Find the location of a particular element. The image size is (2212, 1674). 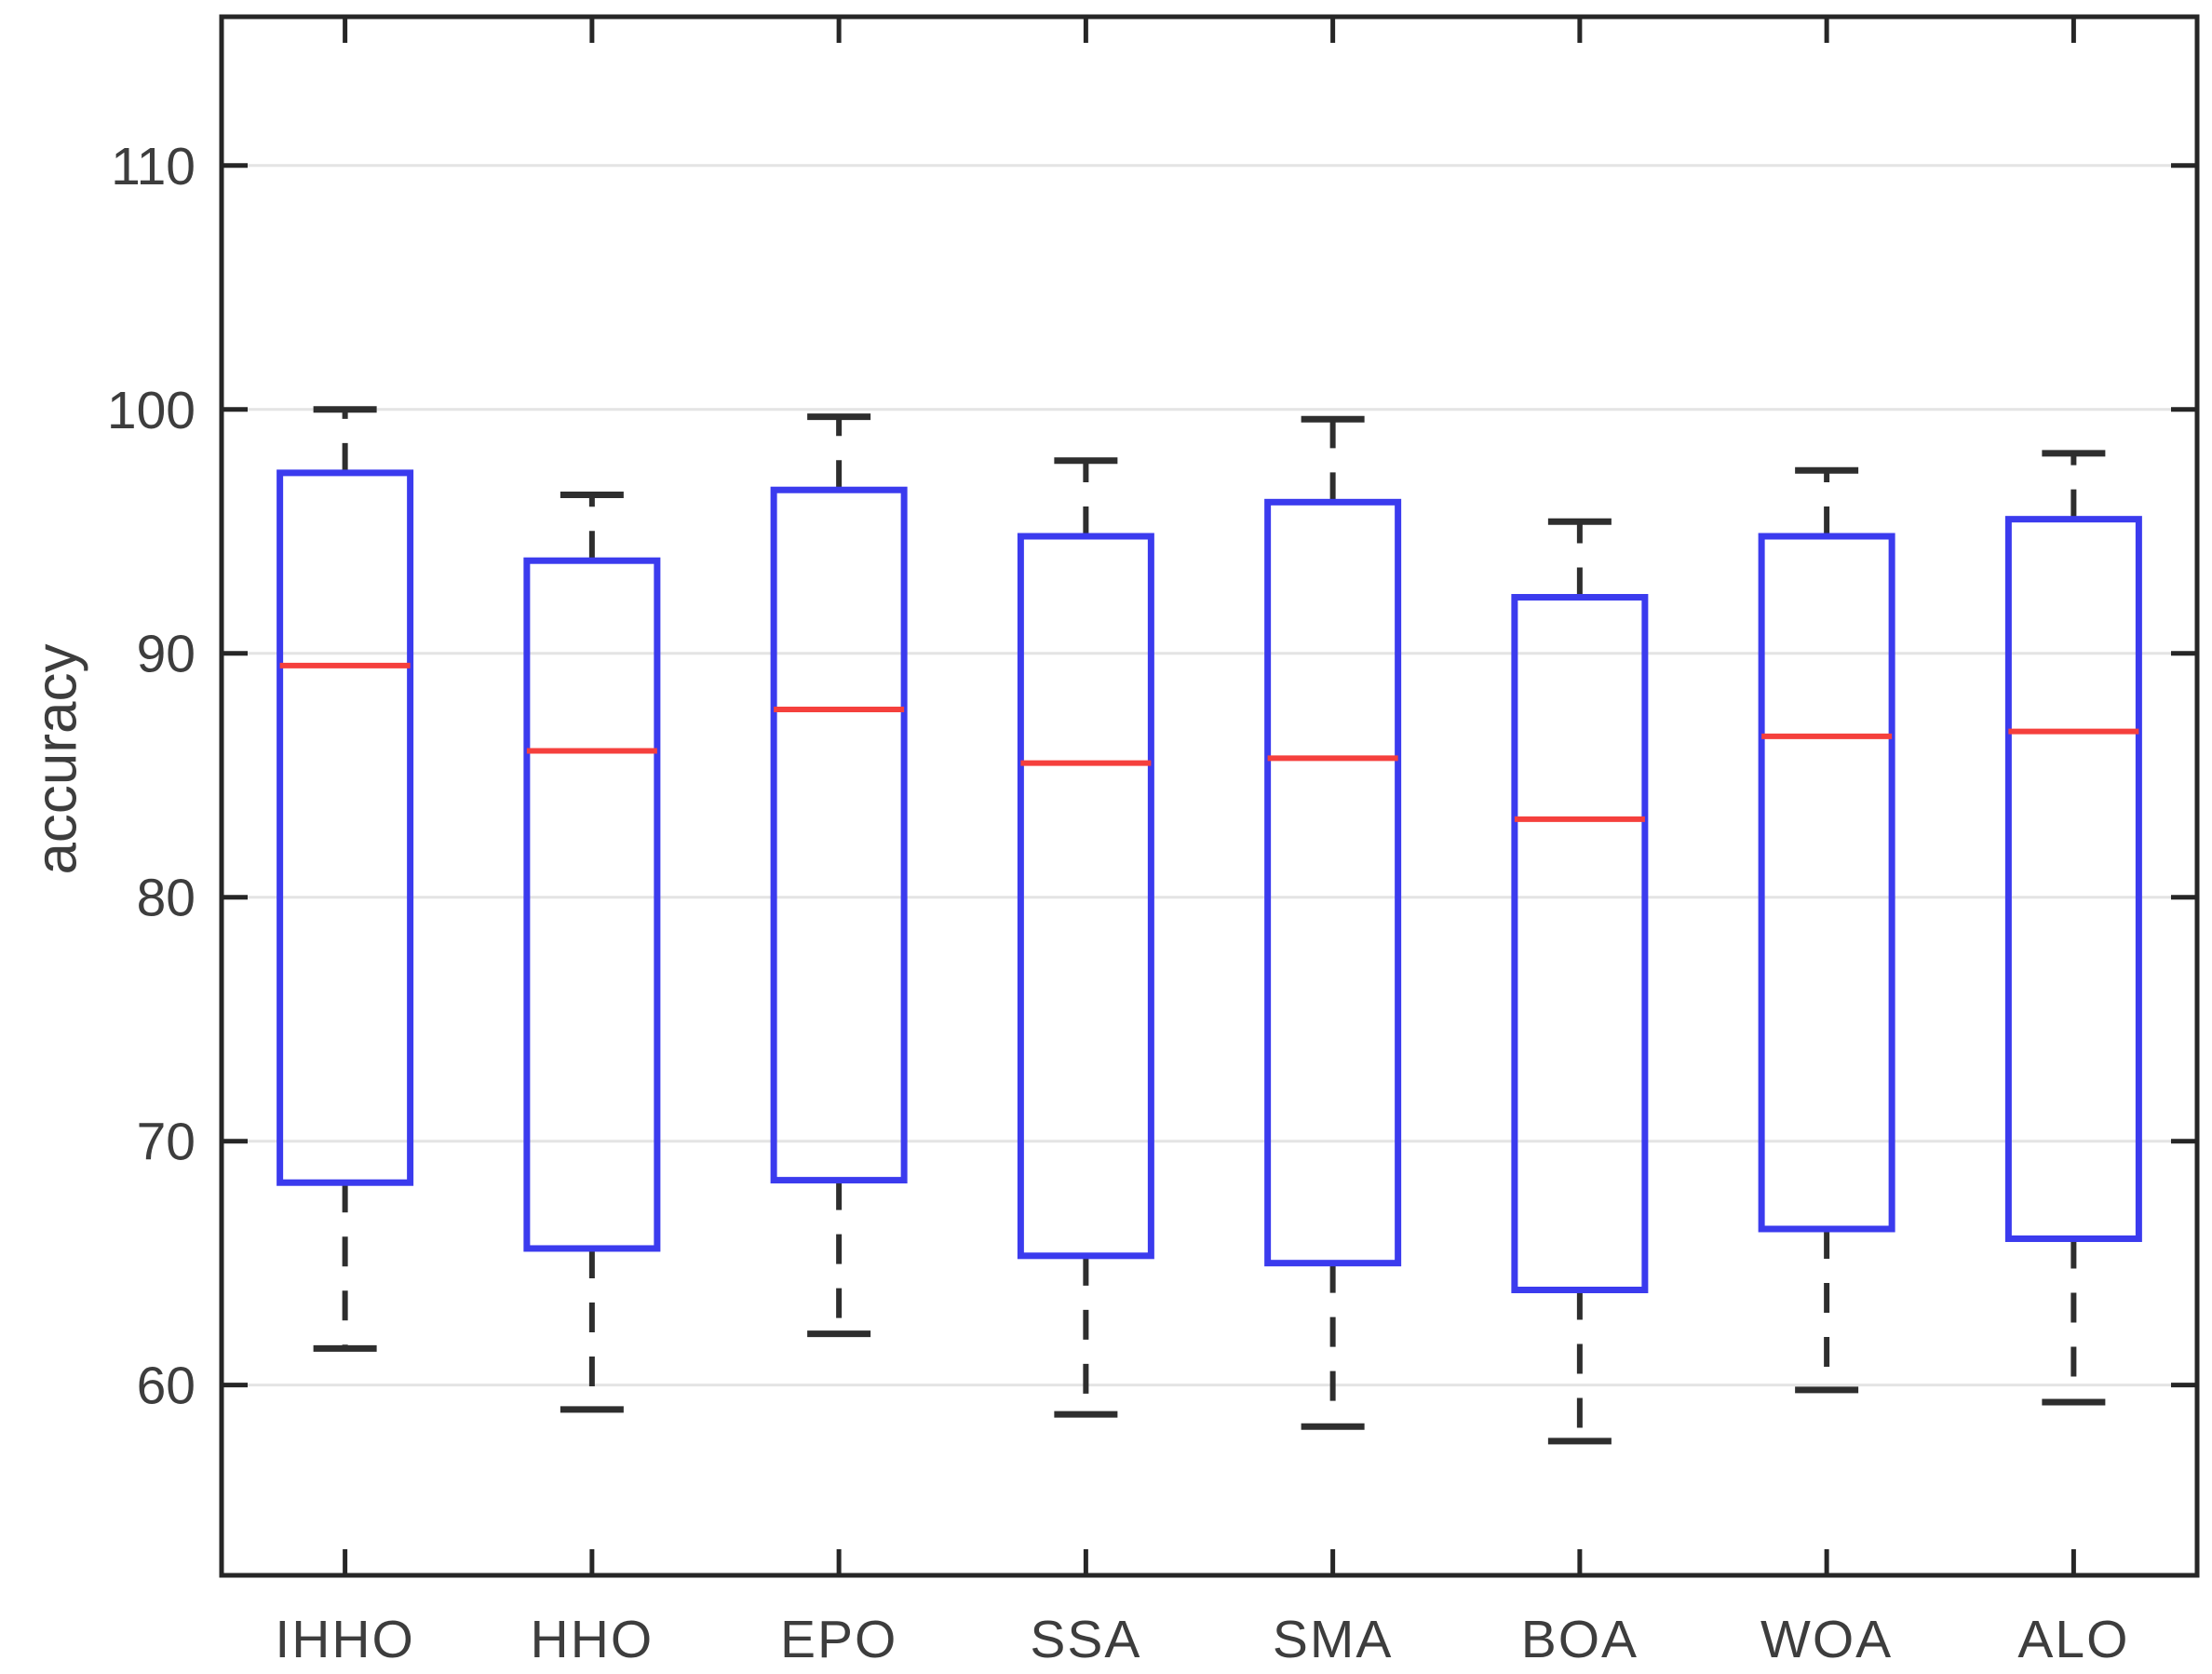

box-rect-BOA is located at coordinates (1580, 943).